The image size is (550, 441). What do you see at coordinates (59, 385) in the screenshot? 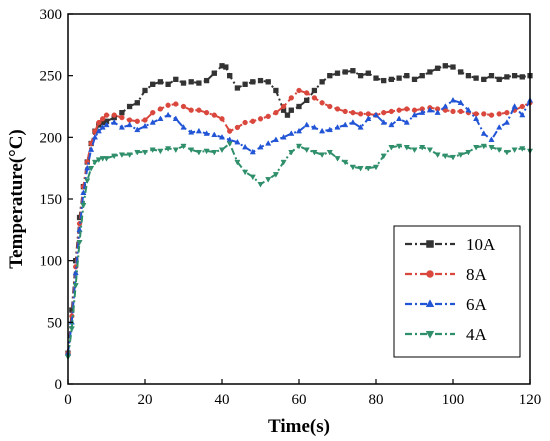
I see `y-tick-label: 0` at bounding box center [59, 385].